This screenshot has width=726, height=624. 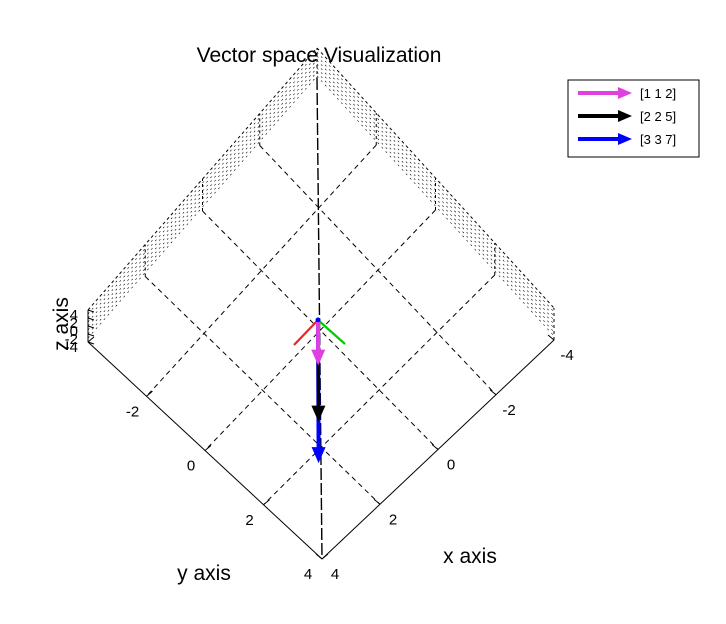 What do you see at coordinates (331, 332) in the screenshot?
I see `triad-x-line` at bounding box center [331, 332].